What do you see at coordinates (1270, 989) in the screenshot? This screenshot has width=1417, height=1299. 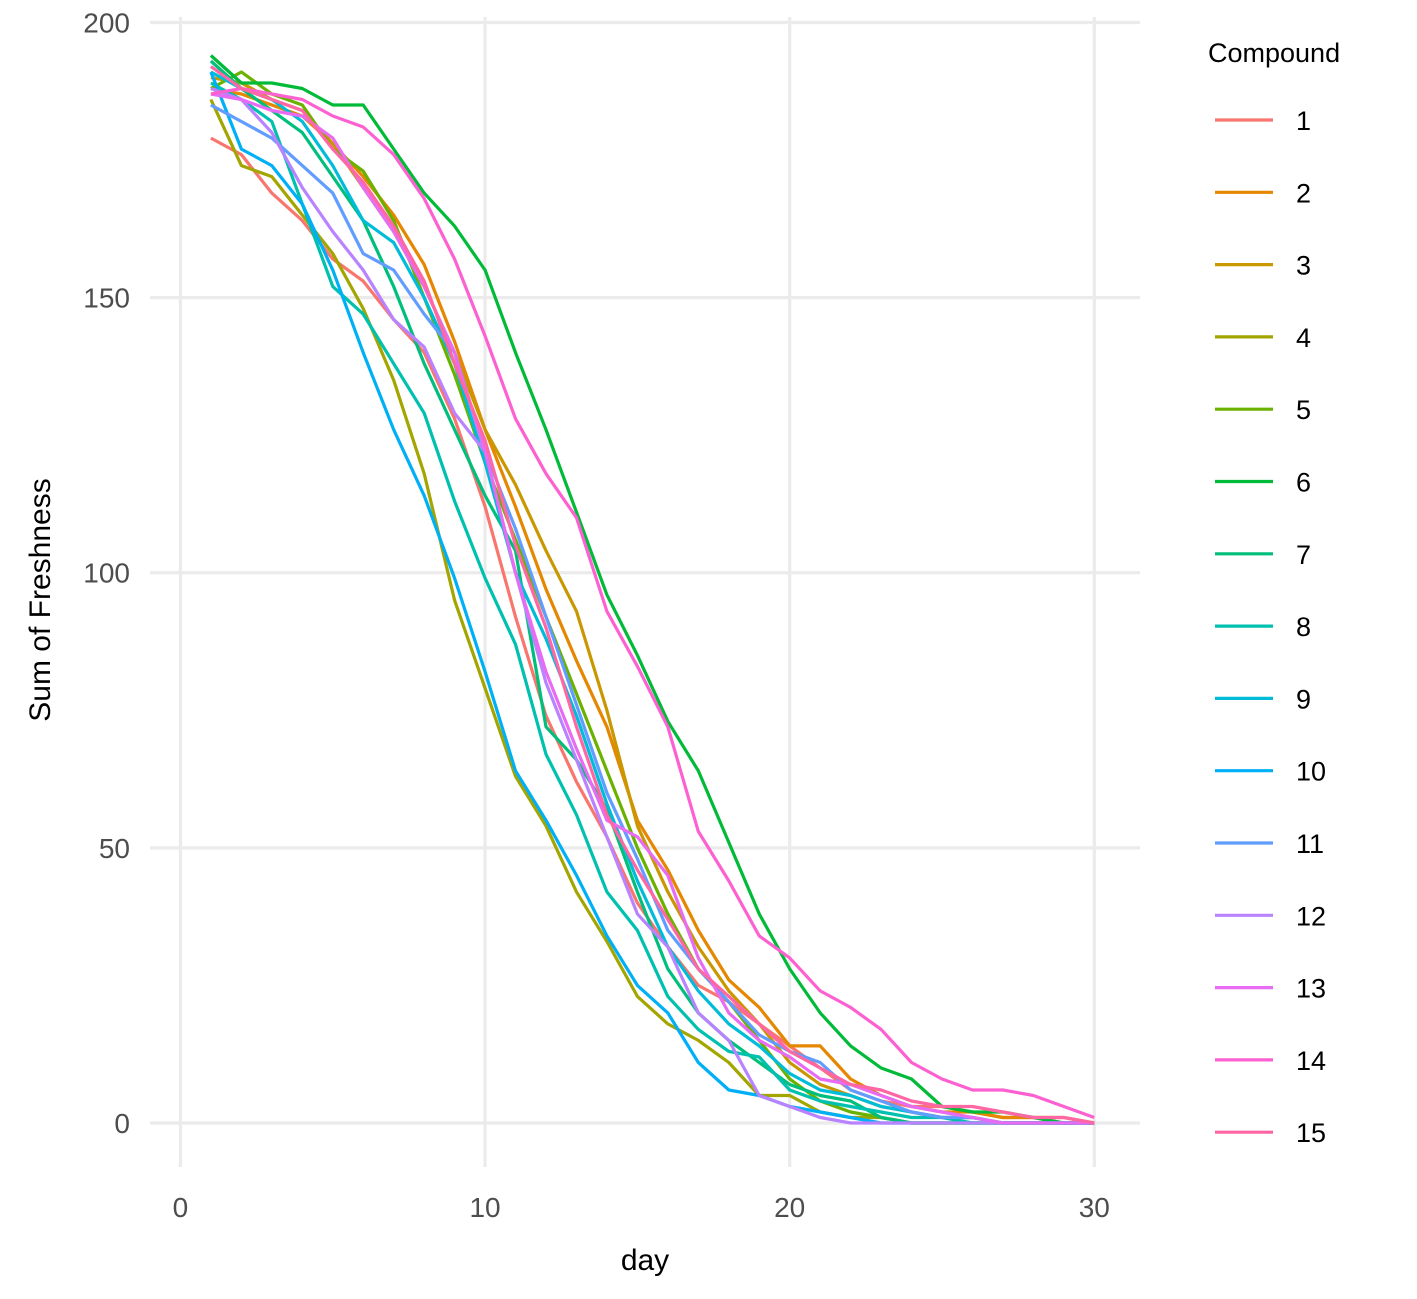 I see `legend-item-13: 13` at bounding box center [1270, 989].